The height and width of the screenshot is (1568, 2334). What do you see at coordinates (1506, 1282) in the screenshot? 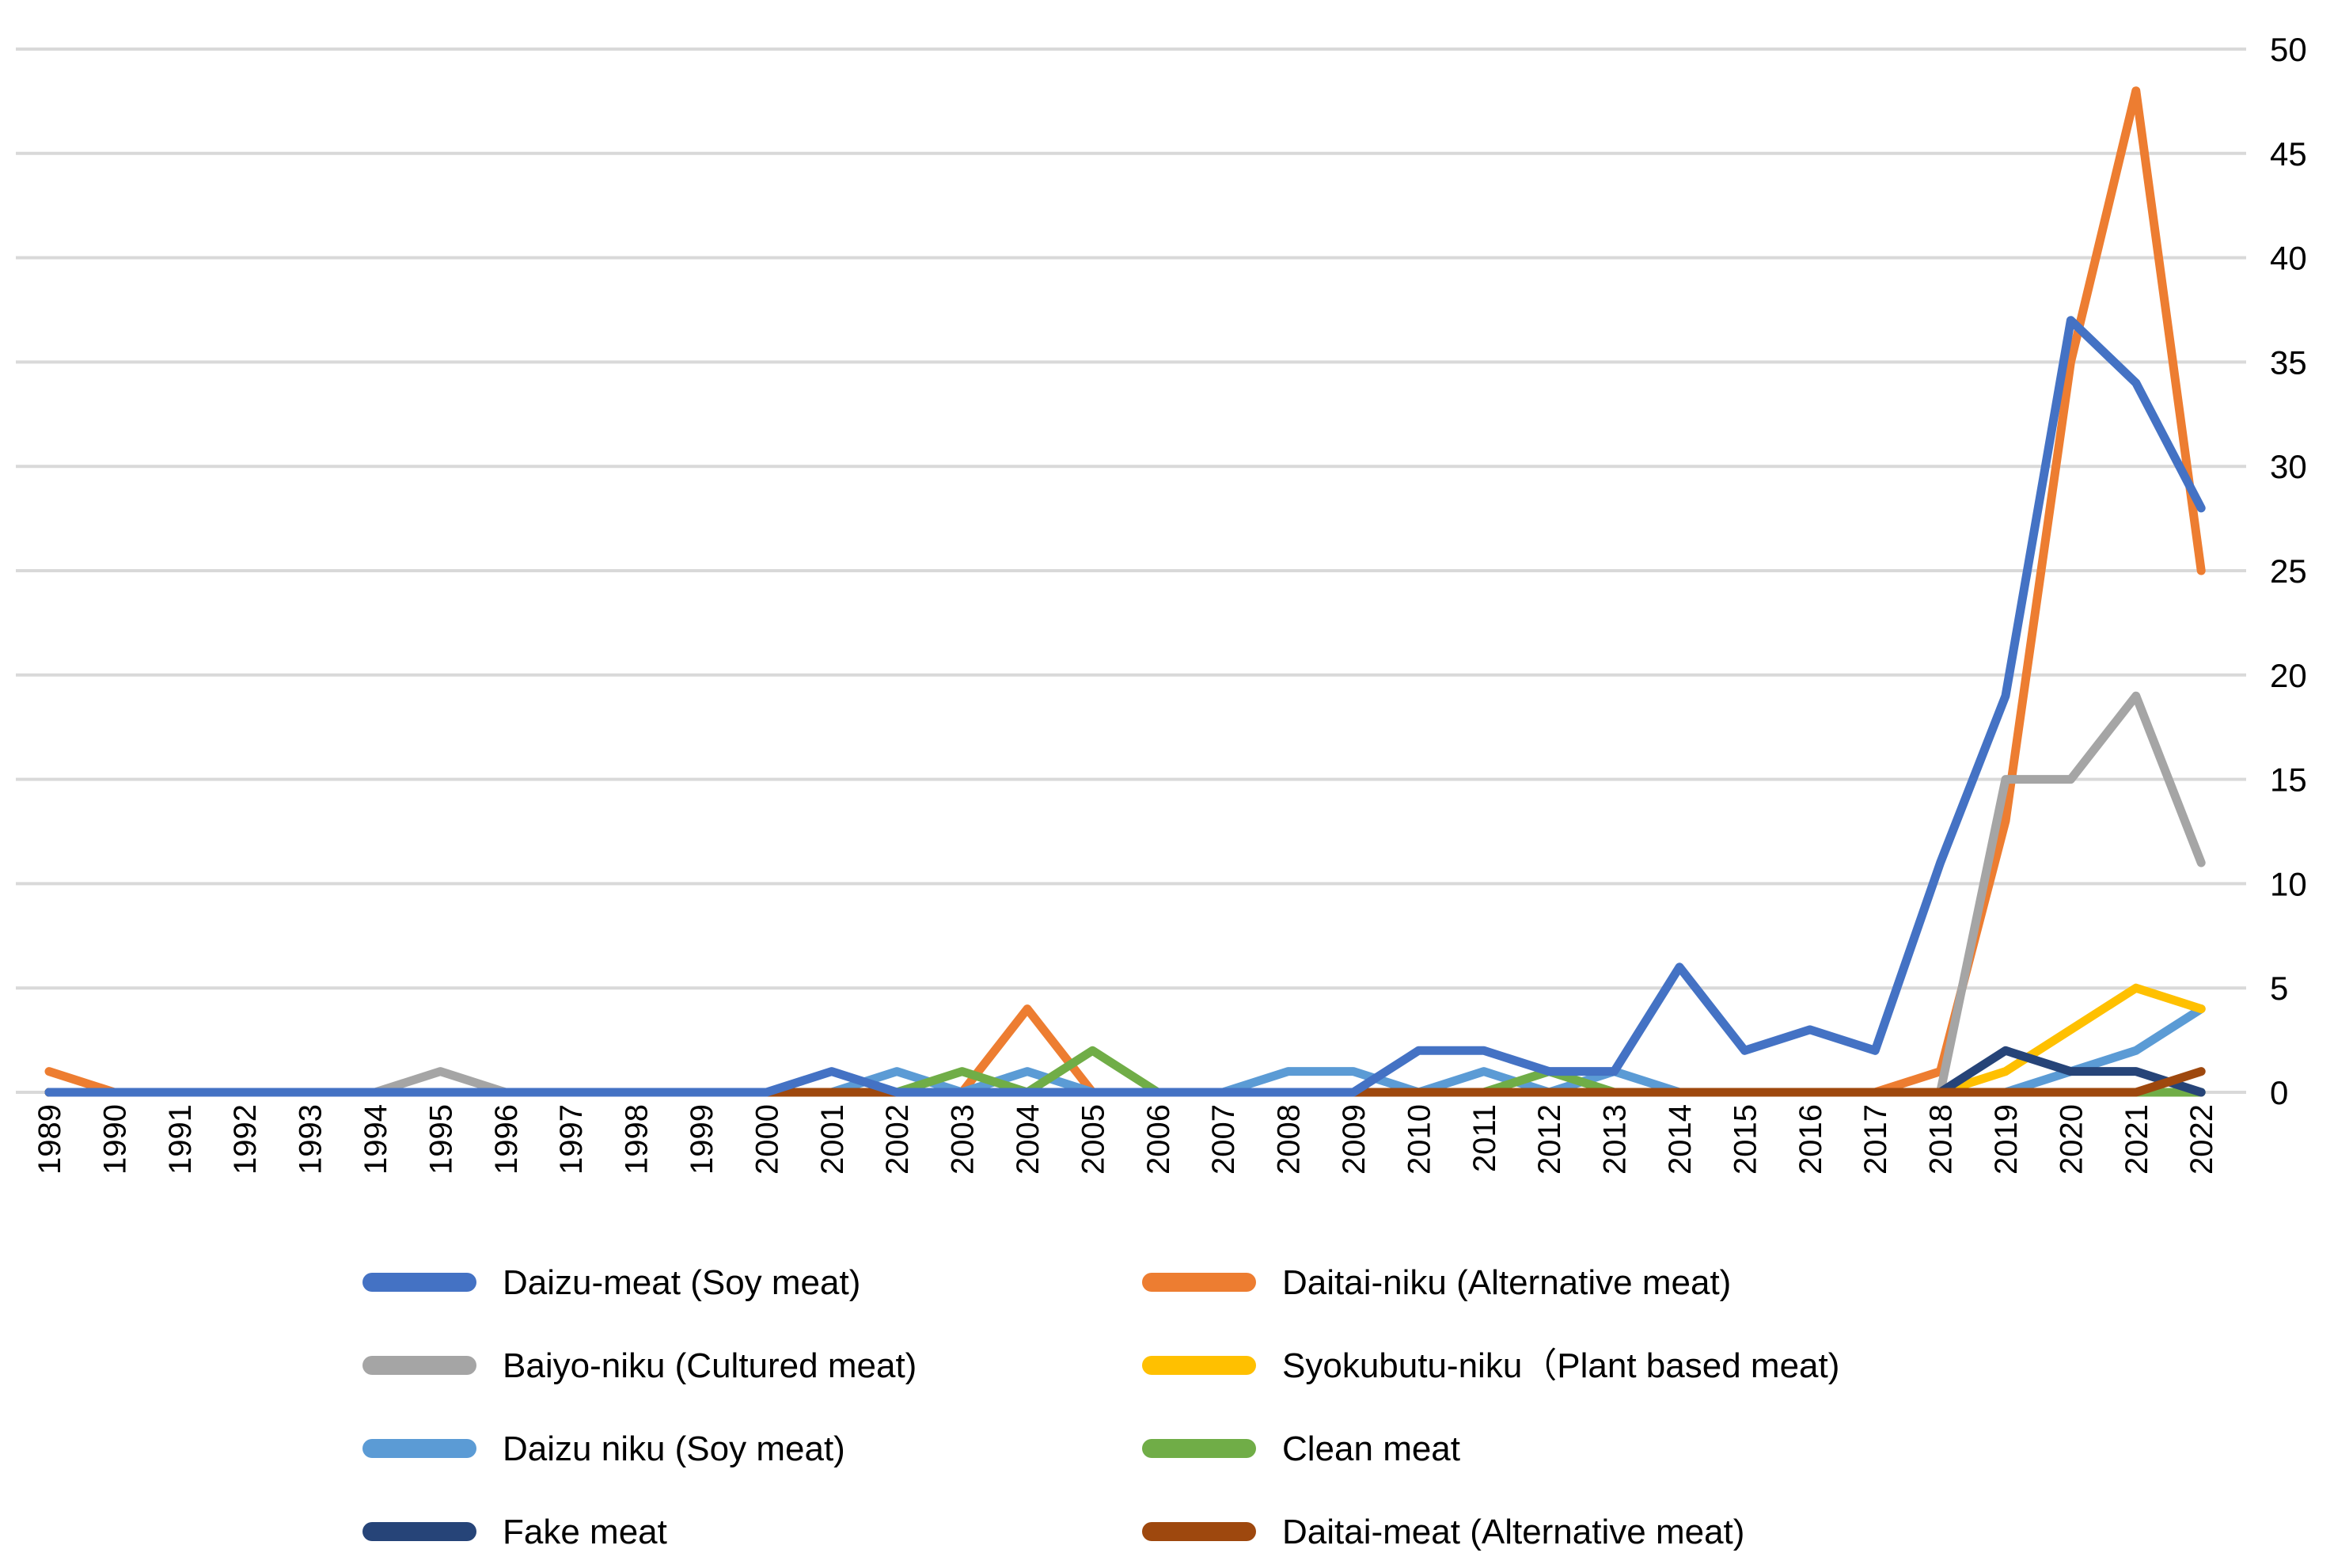
I see `legend-label: Daitai-niku (Alternative meat)` at bounding box center [1506, 1282].